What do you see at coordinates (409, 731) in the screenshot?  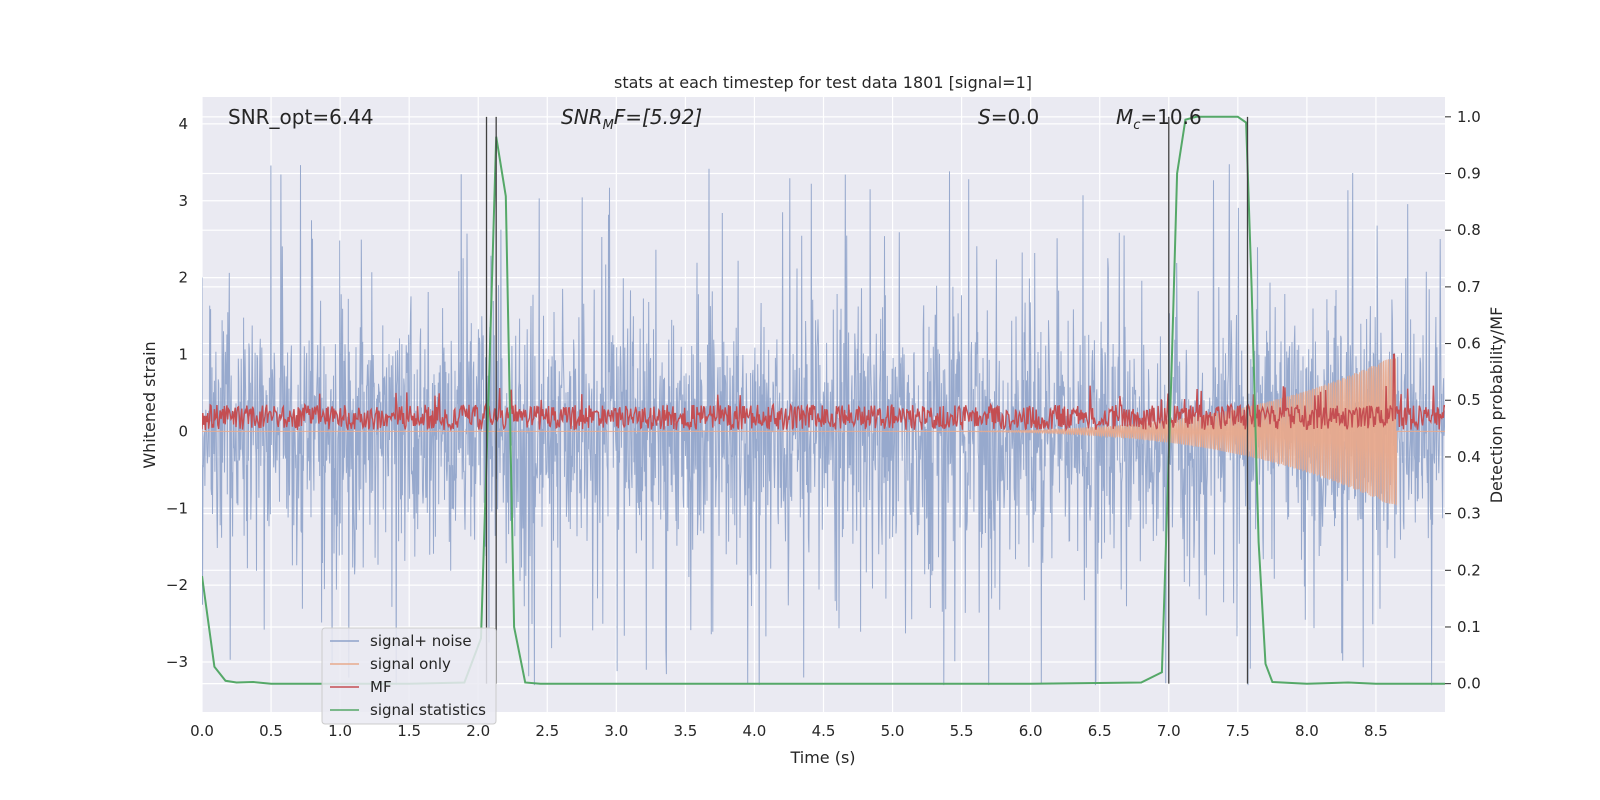 I see `x-tick-label-3: 1.5` at bounding box center [409, 731].